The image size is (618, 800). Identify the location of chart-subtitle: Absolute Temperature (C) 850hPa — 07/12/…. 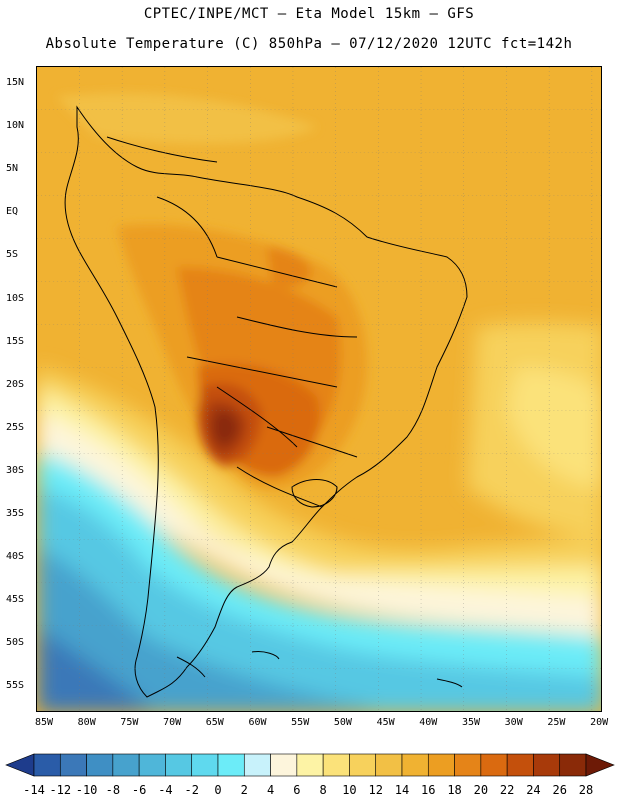
(309, 44).